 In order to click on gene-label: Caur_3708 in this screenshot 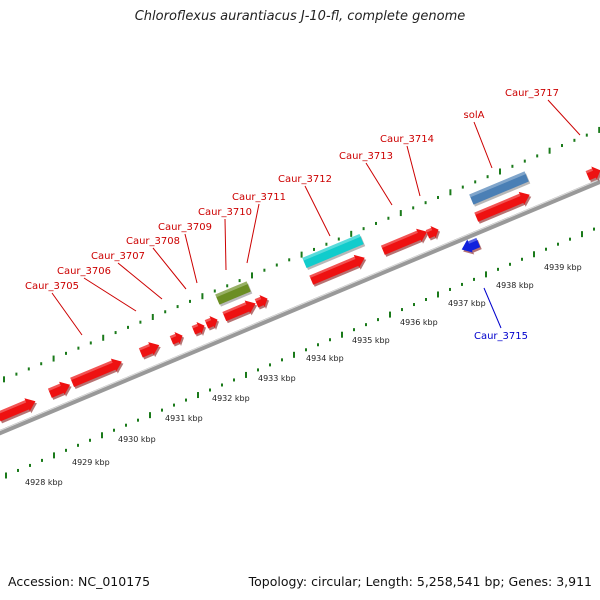, I will do `click(153, 241)`.